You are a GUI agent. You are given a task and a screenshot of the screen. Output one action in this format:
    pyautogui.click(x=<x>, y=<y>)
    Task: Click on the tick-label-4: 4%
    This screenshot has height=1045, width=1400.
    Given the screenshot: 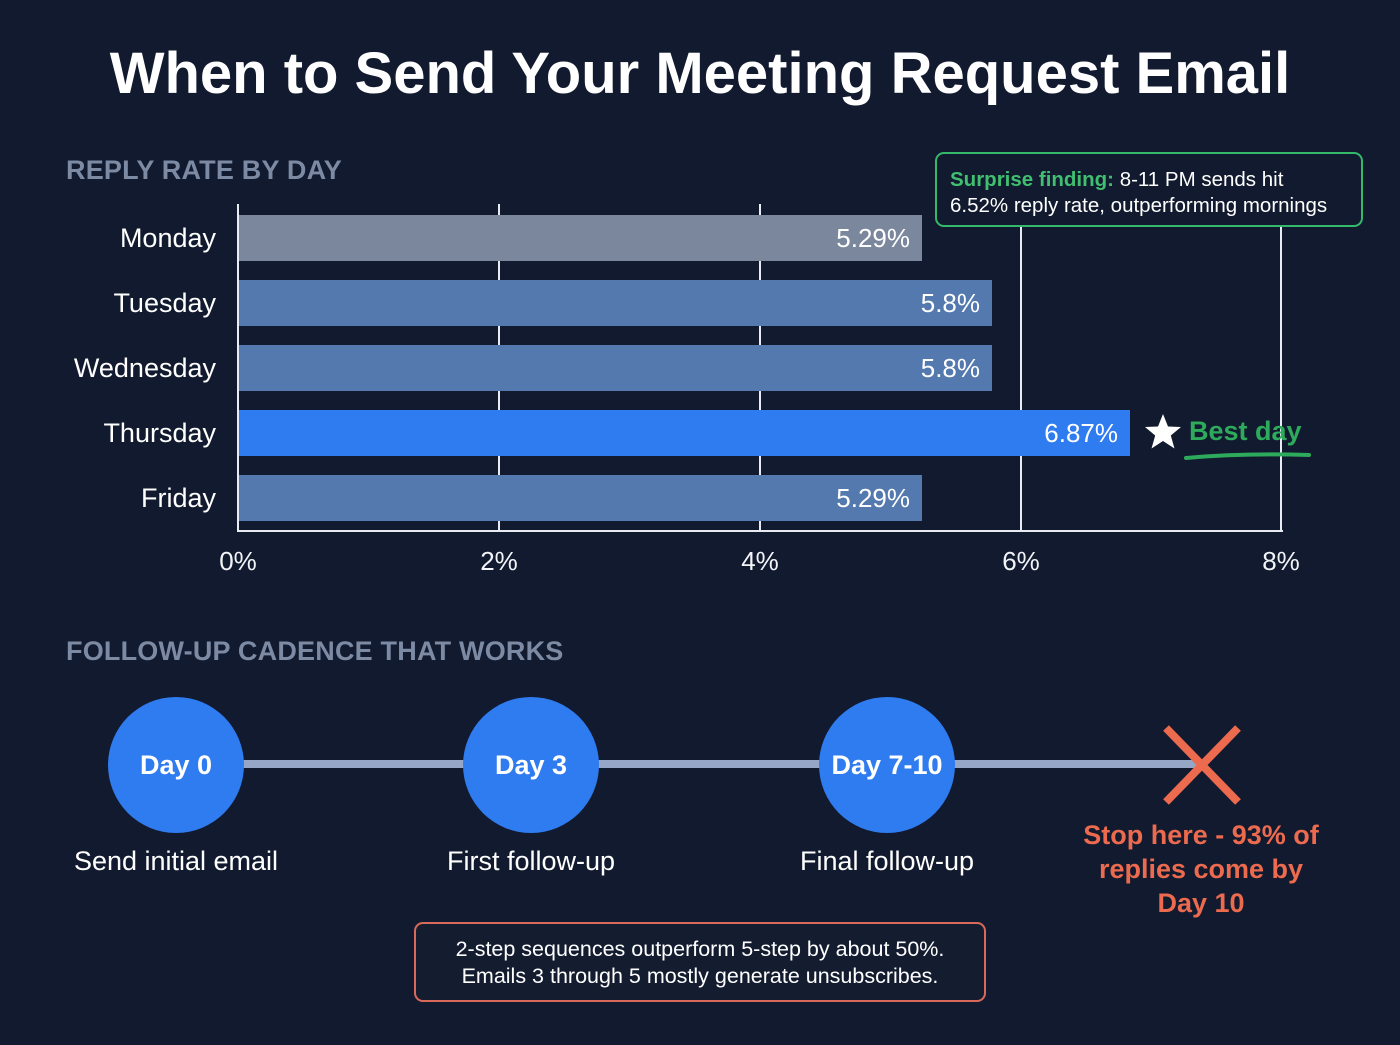 What is the action you would take?
    pyautogui.click(x=760, y=561)
    